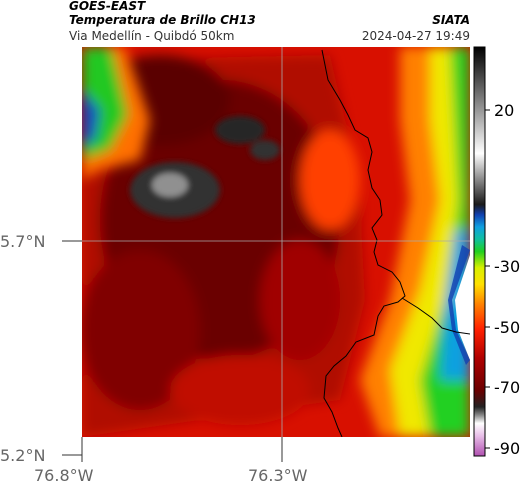 The height and width of the screenshot is (491, 526). What do you see at coordinates (107, 6) in the screenshot?
I see `satellite-title: GOES-EAST` at bounding box center [107, 6].